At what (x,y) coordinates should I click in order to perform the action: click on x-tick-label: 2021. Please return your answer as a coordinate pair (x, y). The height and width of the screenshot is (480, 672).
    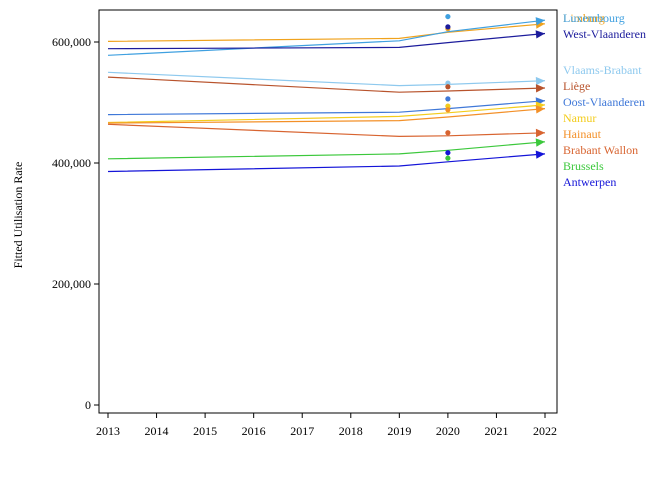
    Looking at the image, I should click on (496, 431).